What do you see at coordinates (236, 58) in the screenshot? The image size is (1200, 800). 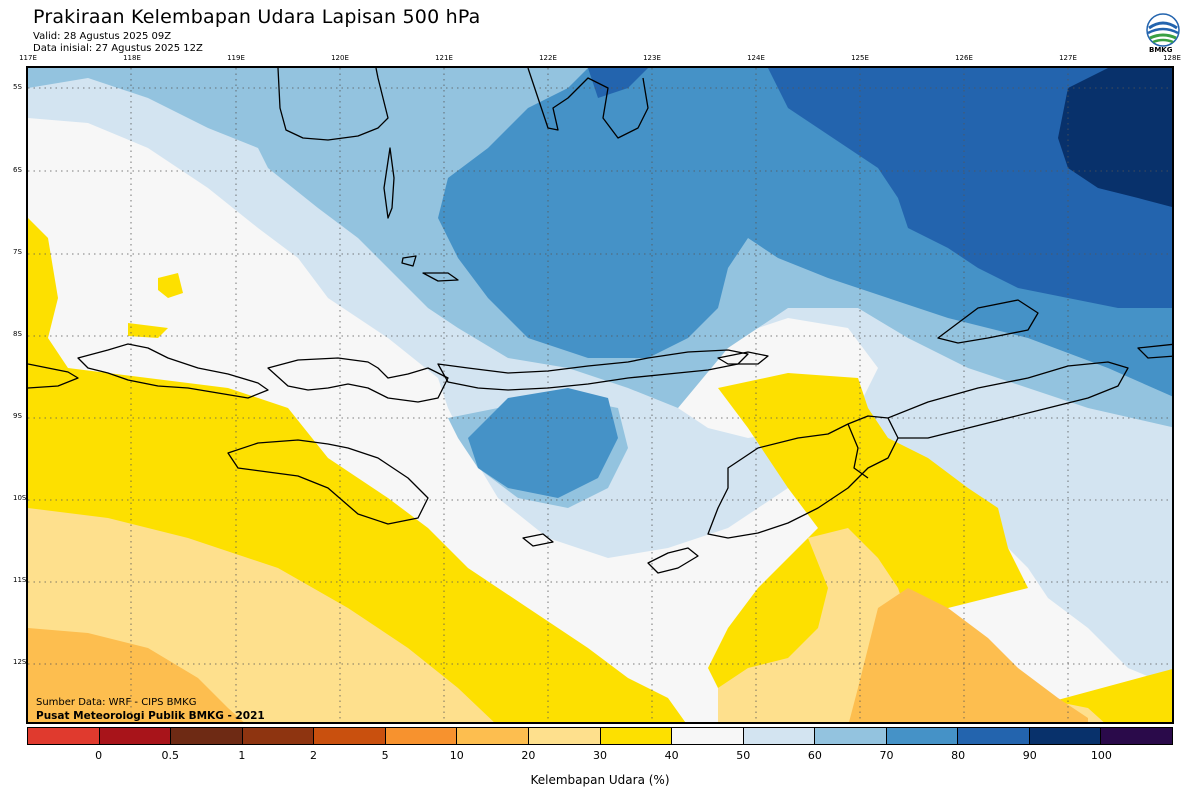 I see `lon-label-119e: 119E` at bounding box center [236, 58].